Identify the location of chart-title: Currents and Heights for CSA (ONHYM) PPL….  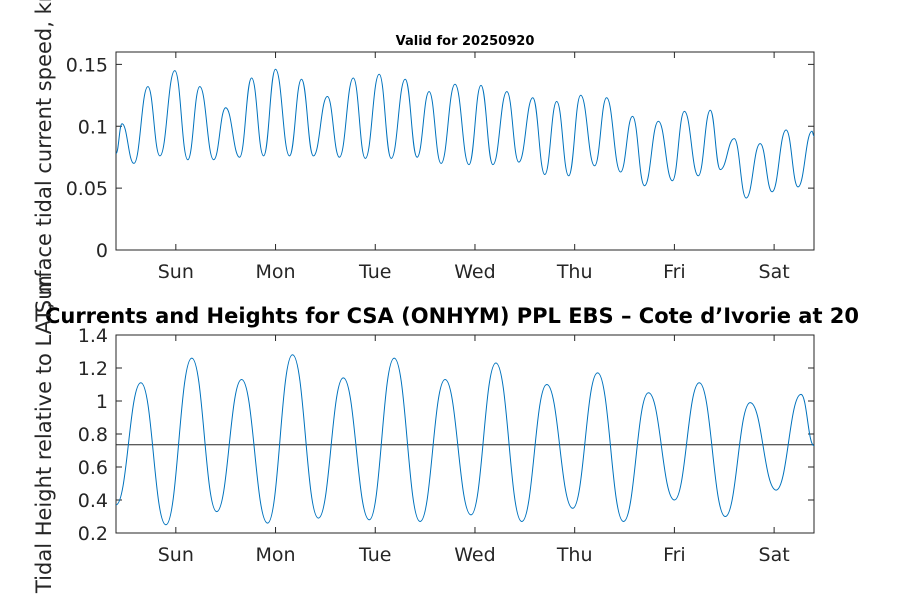
(452, 316).